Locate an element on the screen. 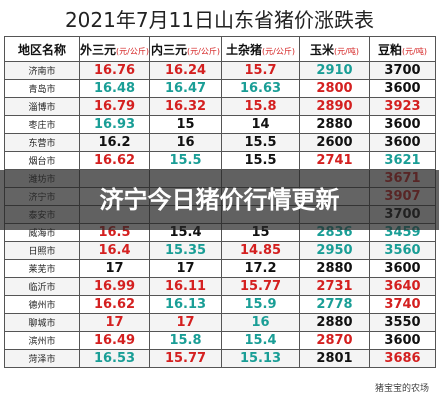 Image resolution: width=439 pixels, height=400 pixels. price-cell: 15.35 is located at coordinates (185, 250).